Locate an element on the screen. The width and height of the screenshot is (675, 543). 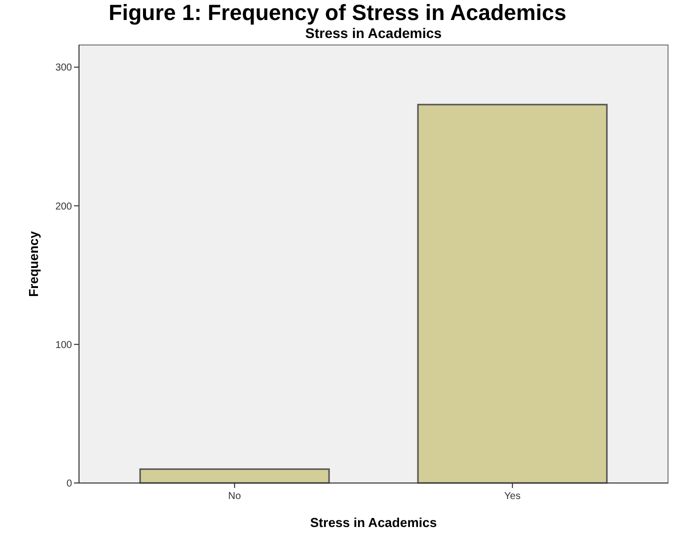
y-tick-label: 200 is located at coordinates (63, 206).